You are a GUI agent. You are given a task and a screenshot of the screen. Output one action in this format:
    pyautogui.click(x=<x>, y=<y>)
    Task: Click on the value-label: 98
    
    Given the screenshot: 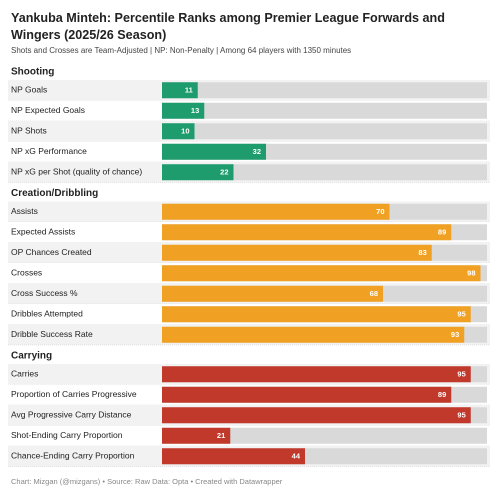 What is the action you would take?
    pyautogui.click(x=471, y=273)
    